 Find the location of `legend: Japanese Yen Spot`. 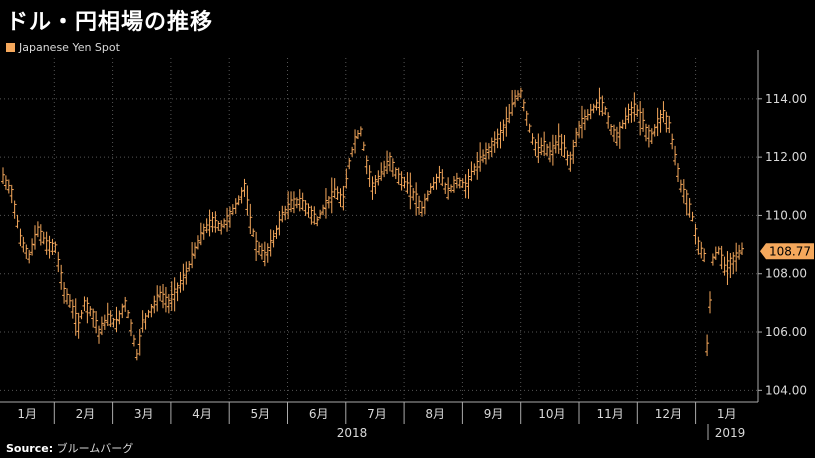

legend: Japanese Yen Spot is located at coordinates (63, 47).